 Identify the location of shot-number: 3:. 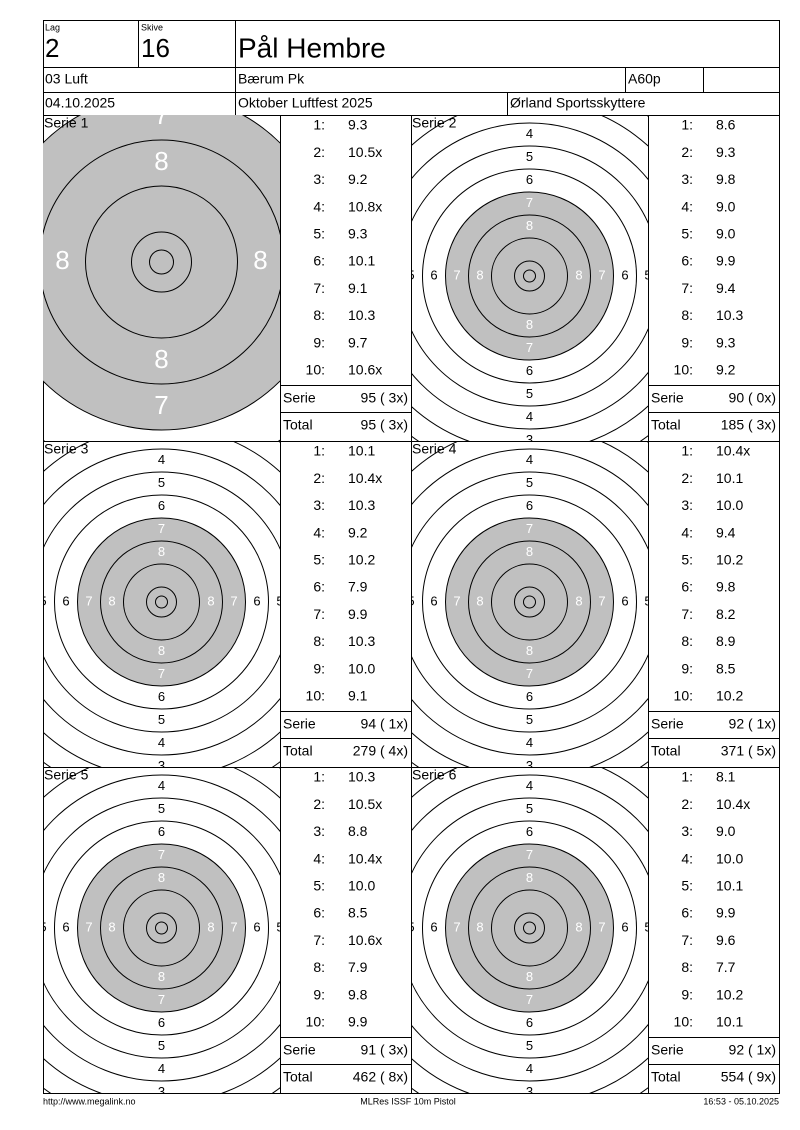
(687, 505).